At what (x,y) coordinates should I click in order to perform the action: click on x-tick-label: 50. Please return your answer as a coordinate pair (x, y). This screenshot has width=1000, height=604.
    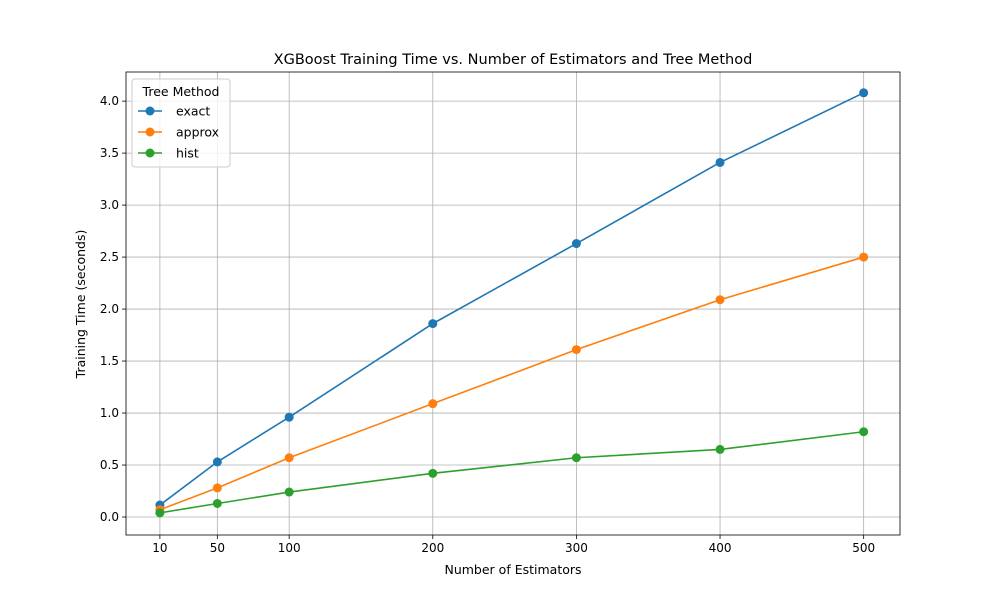
    Looking at the image, I should click on (217, 548).